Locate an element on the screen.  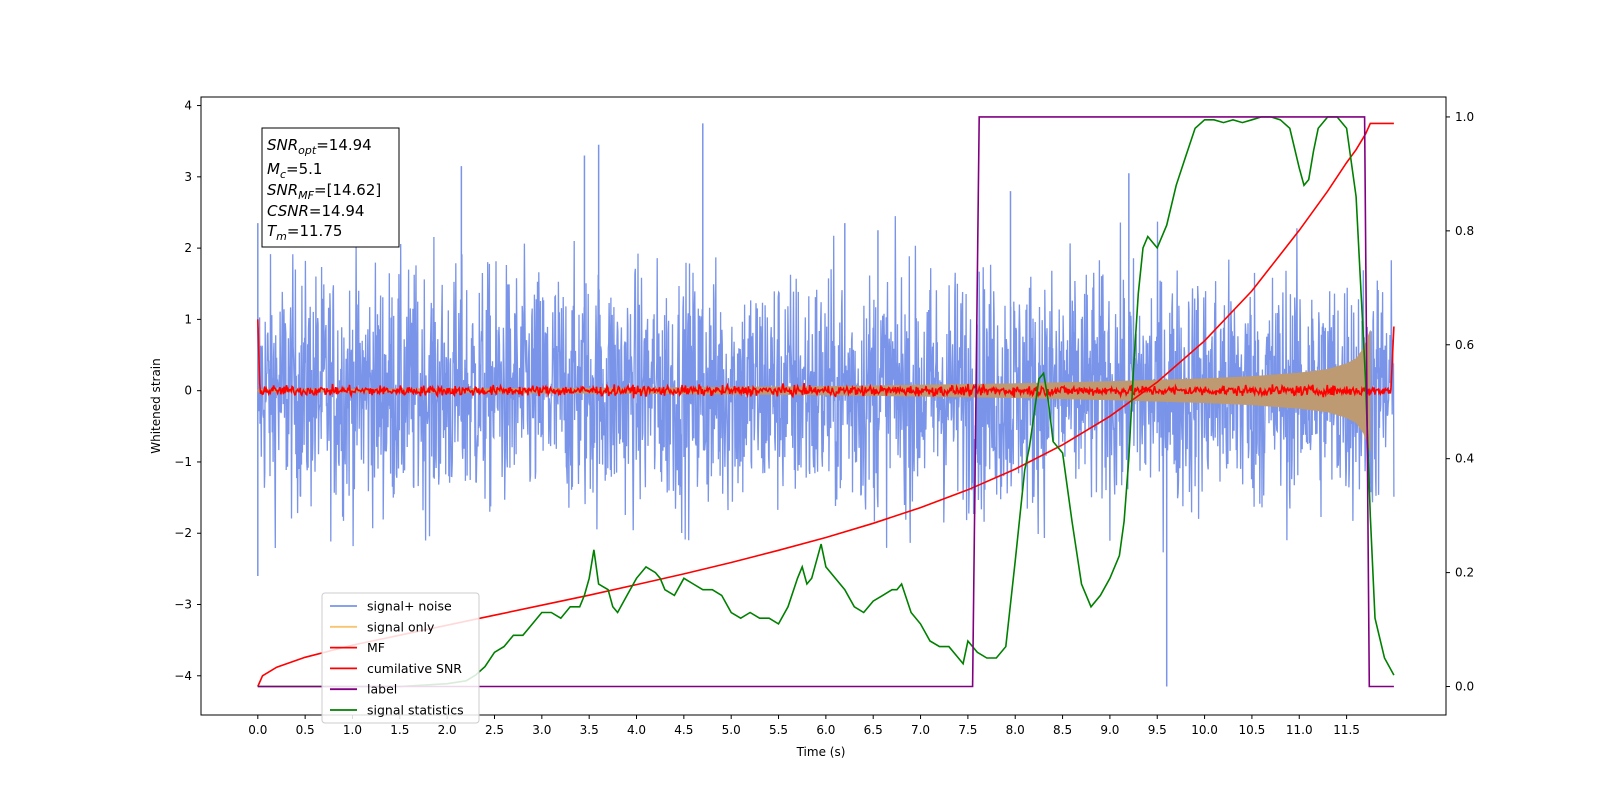
y-left-tick-label: 2 is located at coordinates (188, 248).